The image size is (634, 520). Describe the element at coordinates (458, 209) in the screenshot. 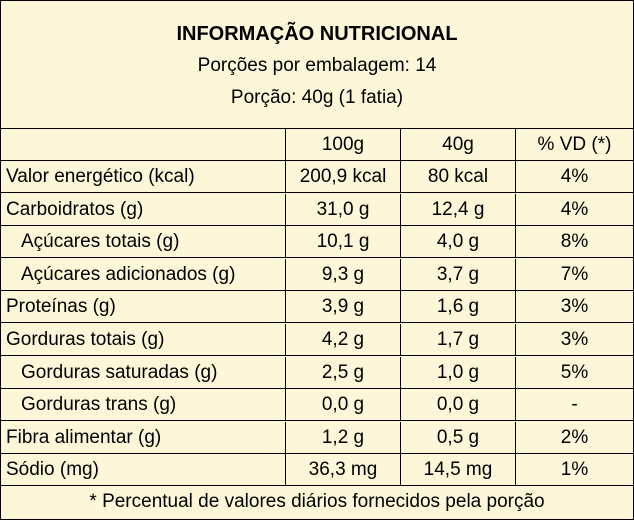

I see `value-per-serving: 12,4 g` at that location.